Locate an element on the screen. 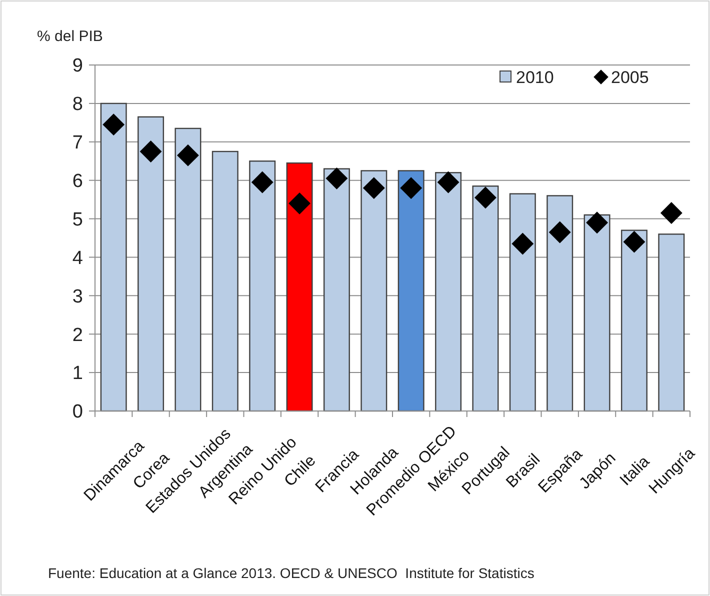  y-tick-label: 0 is located at coordinates (77, 412).